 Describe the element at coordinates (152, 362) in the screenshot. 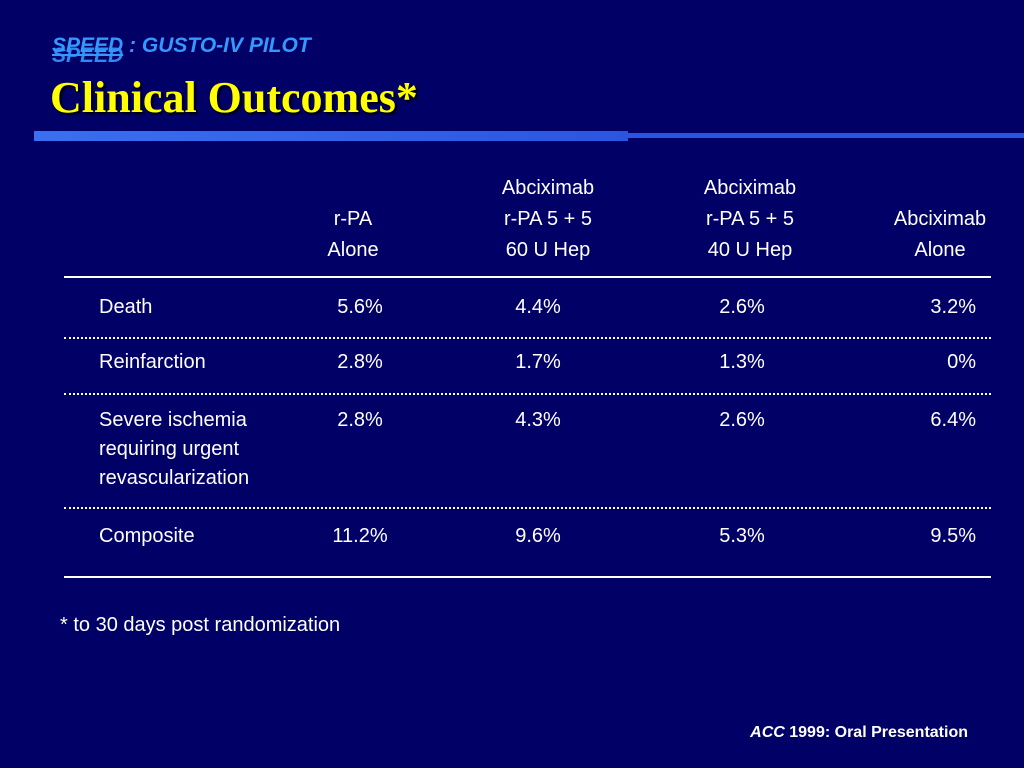

I see `row-label-reinfarction: Reinfarction` at that location.